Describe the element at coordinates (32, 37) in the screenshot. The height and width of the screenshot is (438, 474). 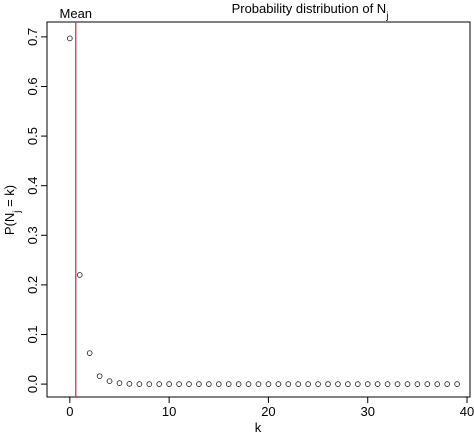
I see `y-tick-label: 0.7` at that location.